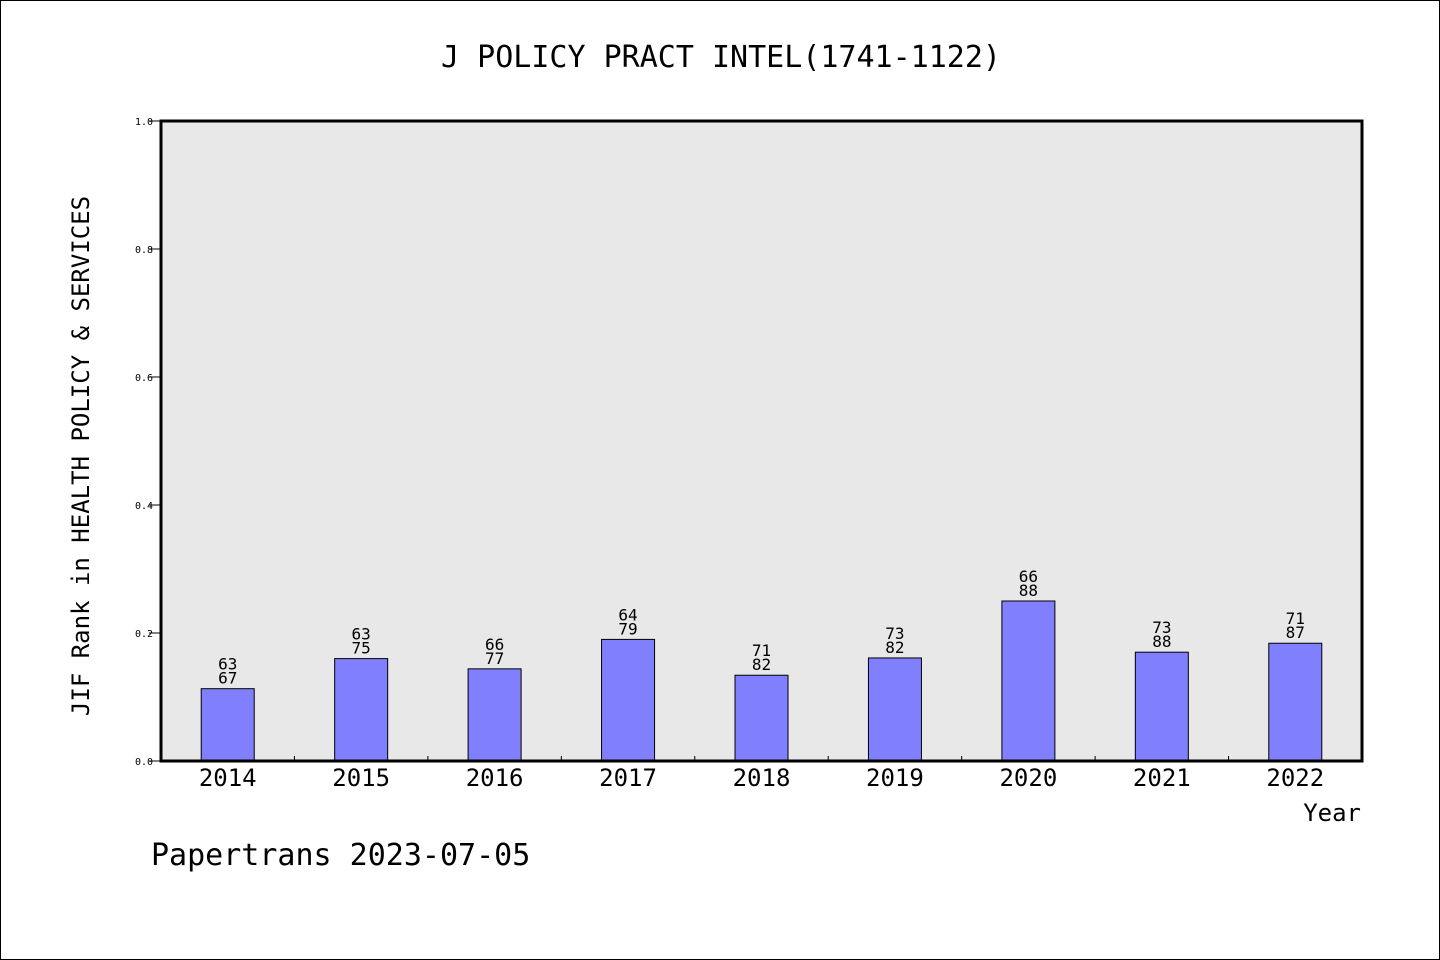  What do you see at coordinates (1161, 706) in the screenshot?
I see `bar-2021` at bounding box center [1161, 706].